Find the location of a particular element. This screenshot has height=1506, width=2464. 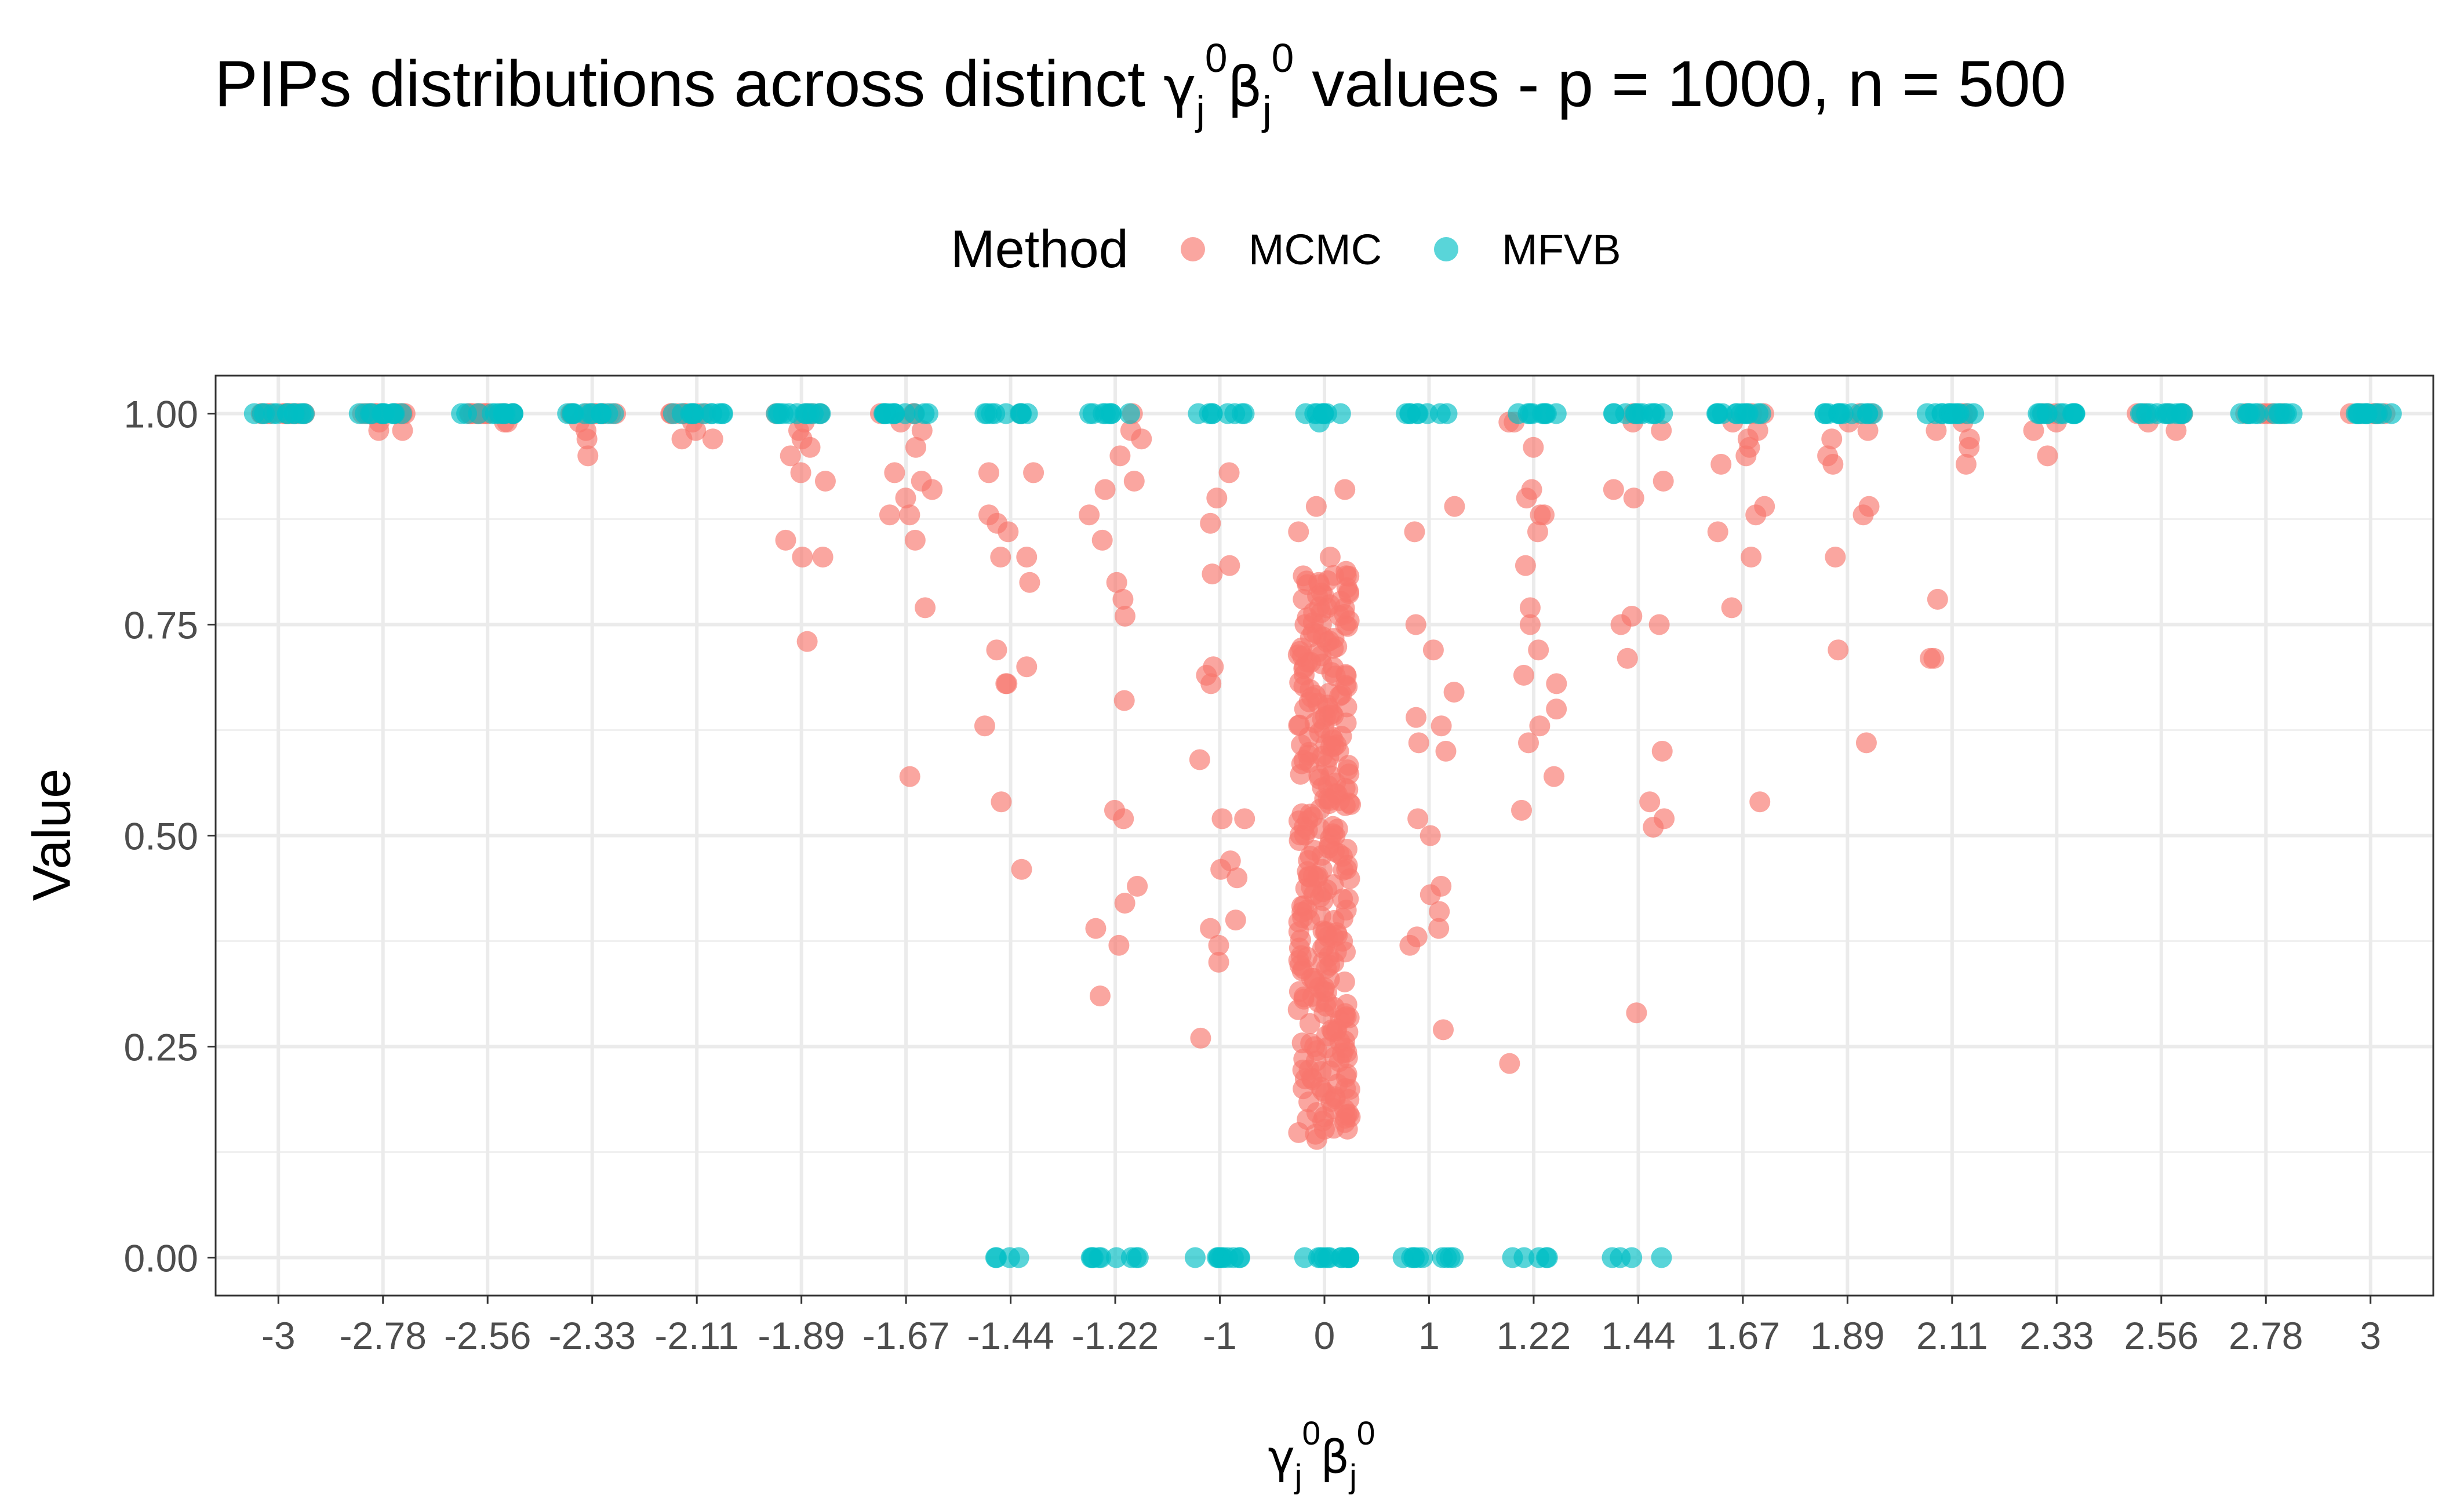

xlabel-beta: β is located at coordinates (1335, 1457).